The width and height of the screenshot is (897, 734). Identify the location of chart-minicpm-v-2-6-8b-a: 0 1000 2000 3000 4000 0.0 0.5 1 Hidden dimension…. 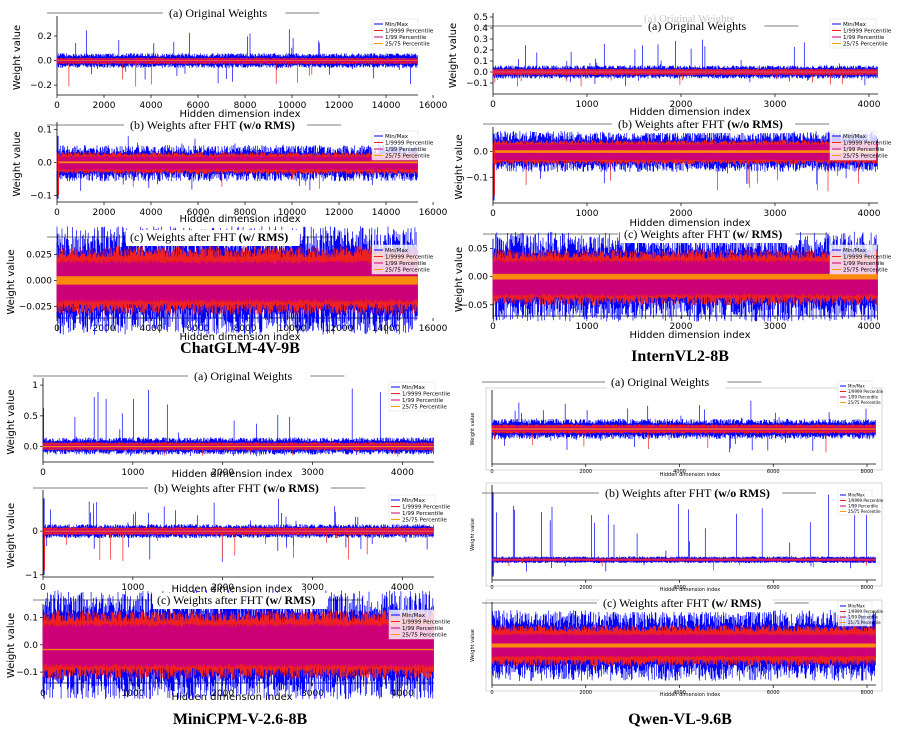
(228, 424).